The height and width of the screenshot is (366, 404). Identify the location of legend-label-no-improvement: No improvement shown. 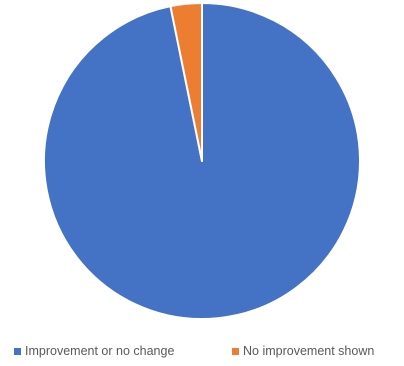
(309, 351).